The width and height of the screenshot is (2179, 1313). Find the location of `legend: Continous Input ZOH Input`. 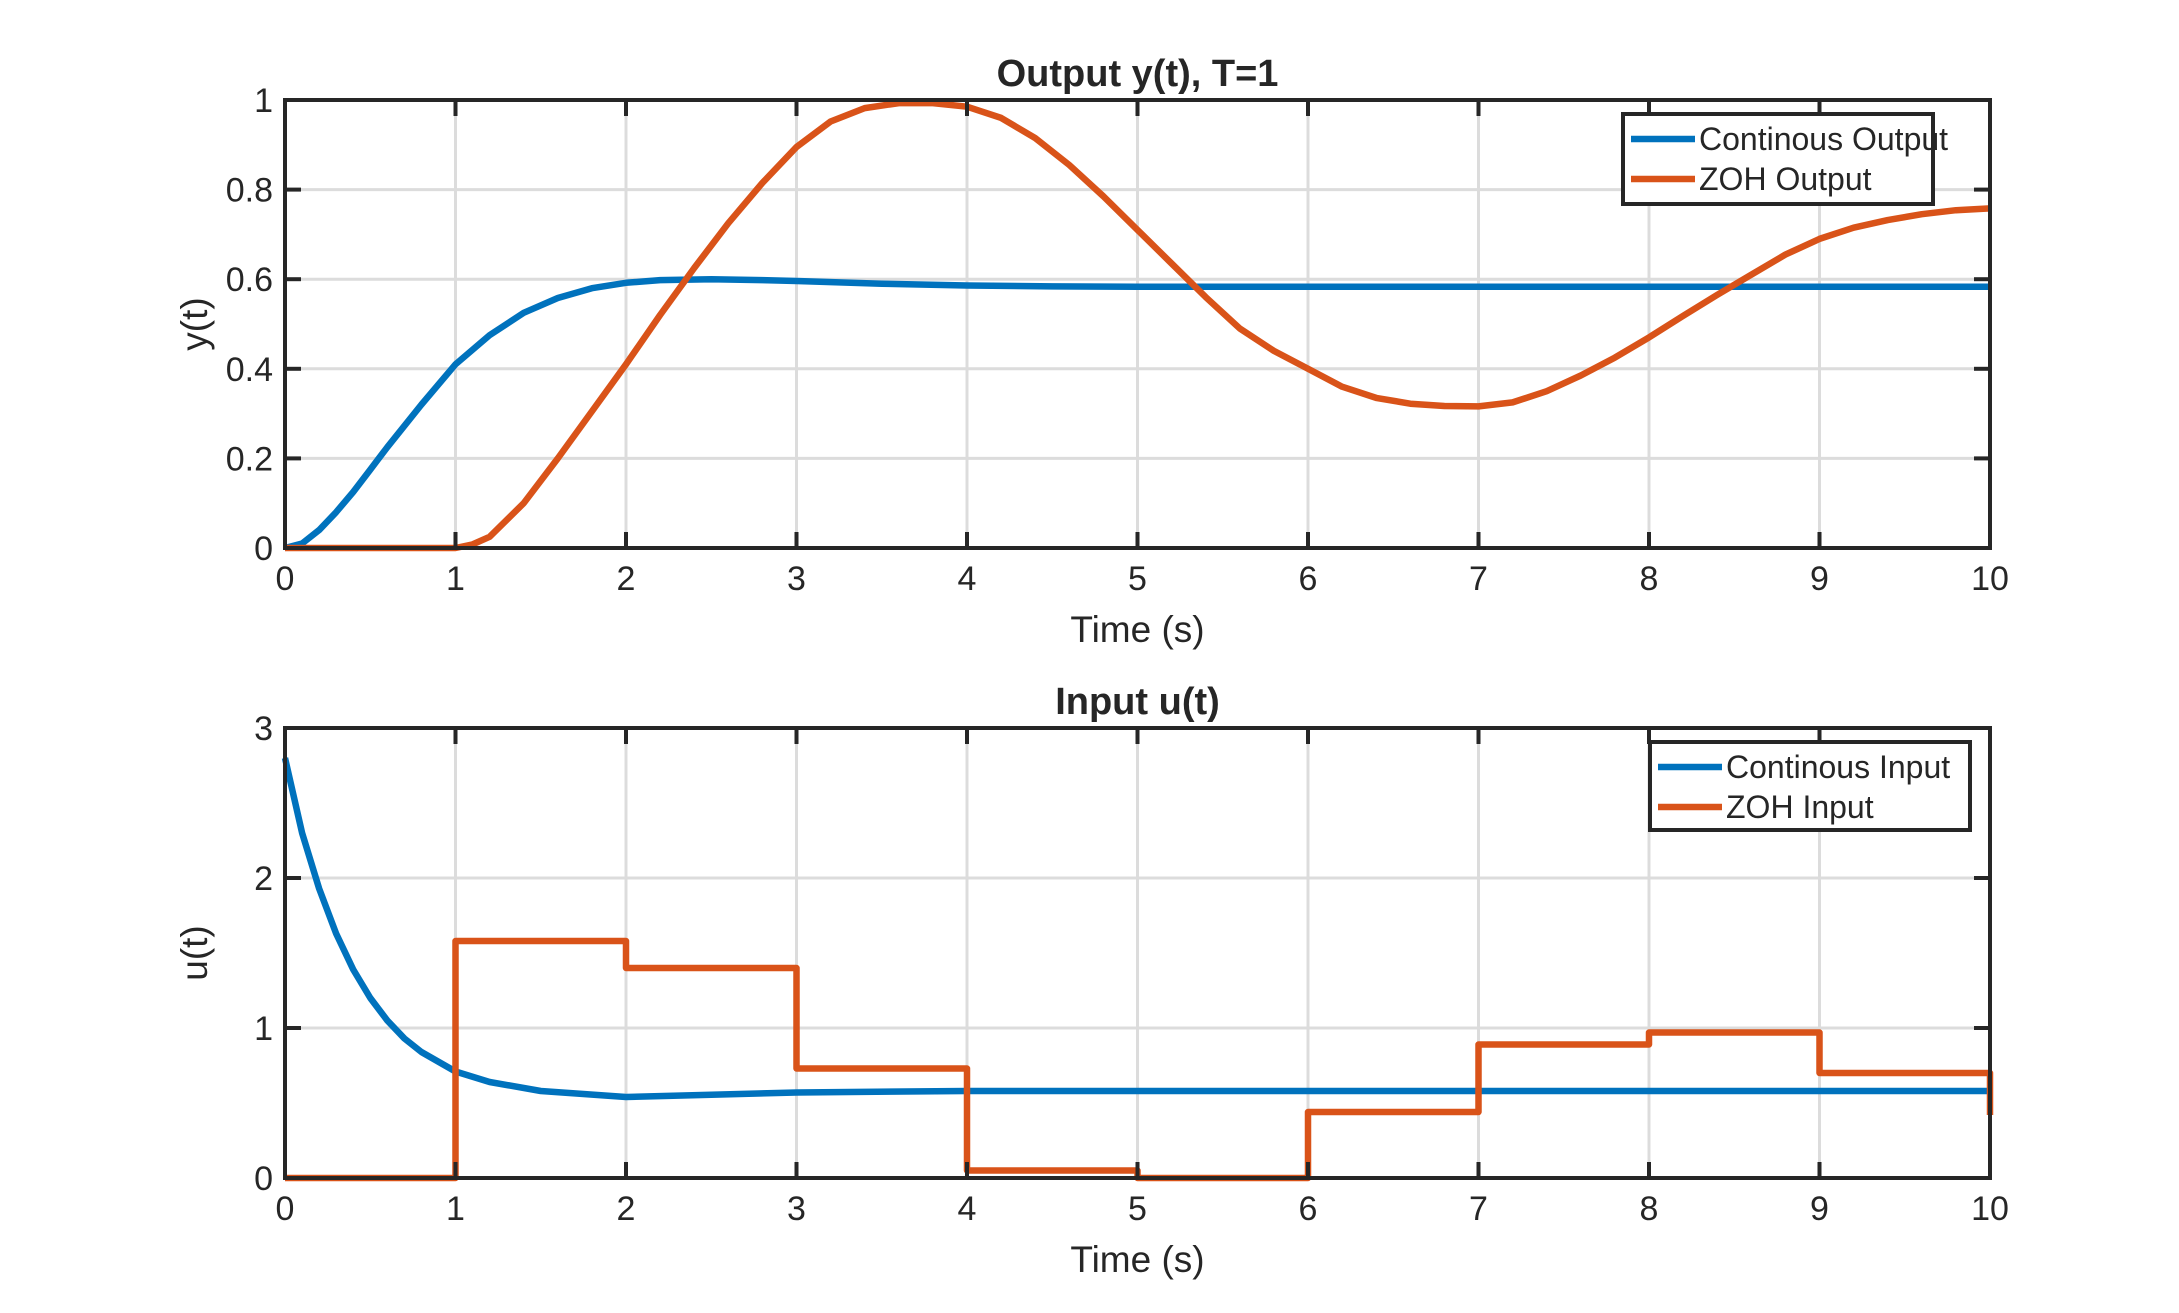

legend: Continous Input ZOH Input is located at coordinates (1810, 786).